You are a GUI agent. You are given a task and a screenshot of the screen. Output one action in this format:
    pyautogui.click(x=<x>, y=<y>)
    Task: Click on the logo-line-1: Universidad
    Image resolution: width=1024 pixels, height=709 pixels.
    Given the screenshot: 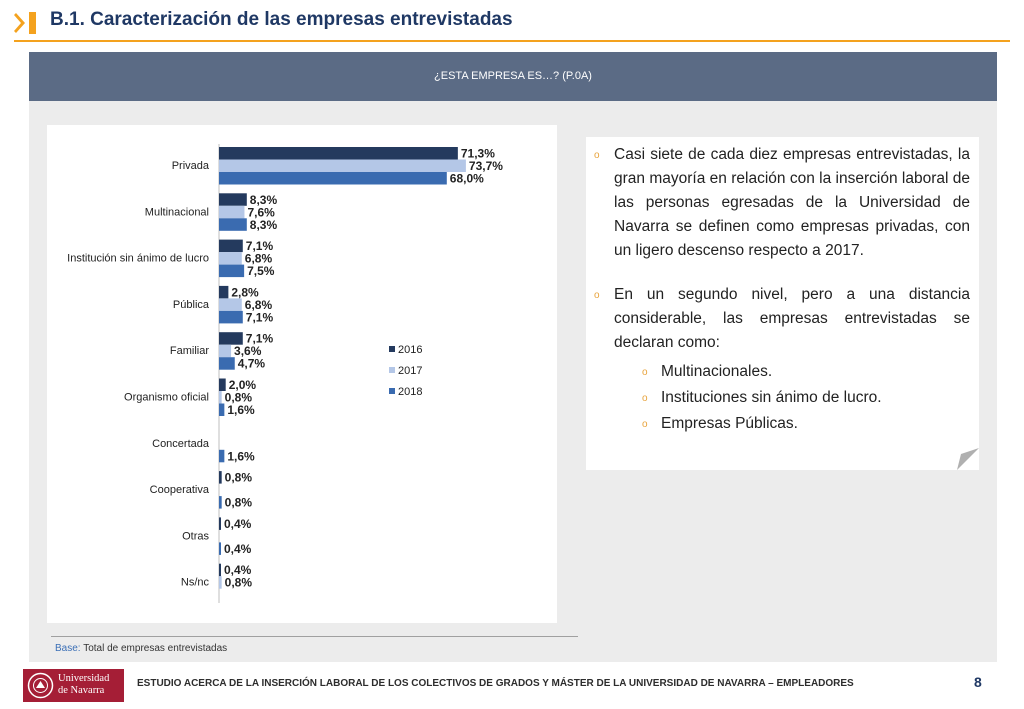 What is the action you would take?
    pyautogui.click(x=84, y=678)
    